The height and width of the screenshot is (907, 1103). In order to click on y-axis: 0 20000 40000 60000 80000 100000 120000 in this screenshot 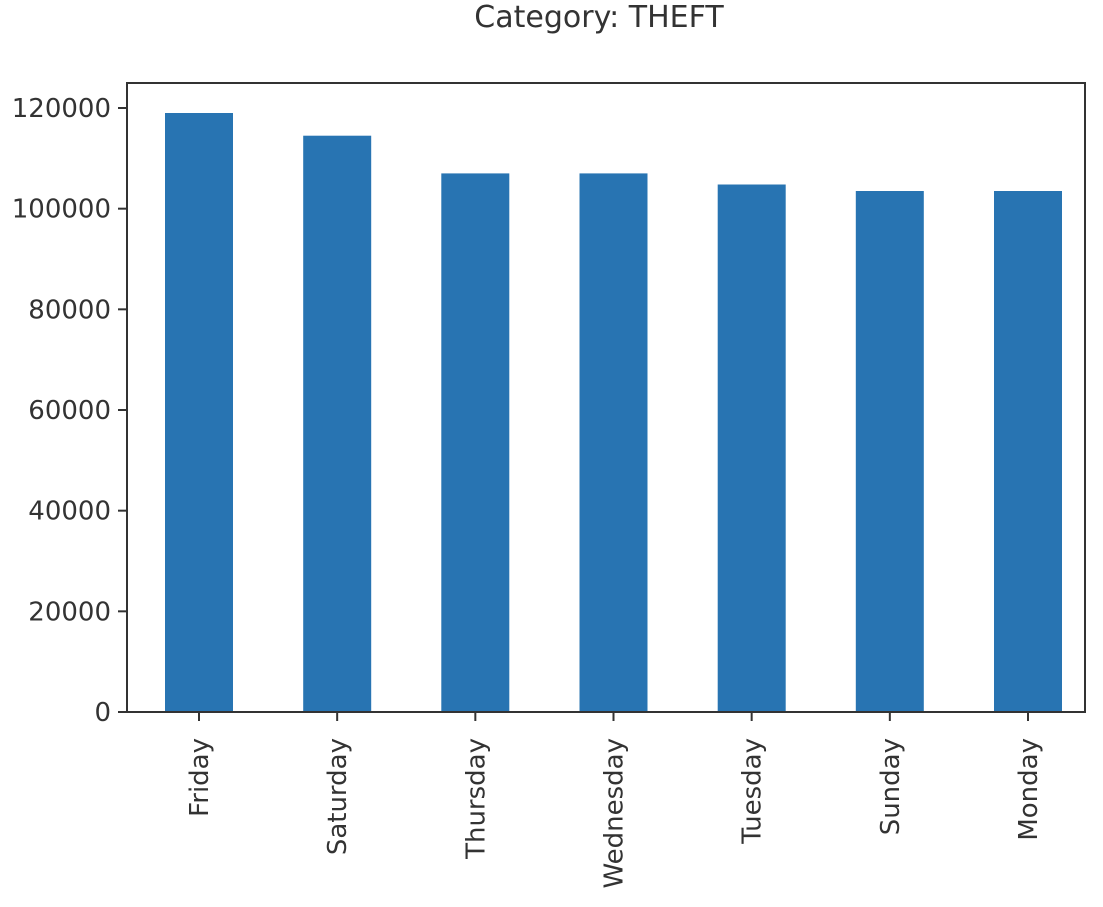, I will do `click(69, 411)`.